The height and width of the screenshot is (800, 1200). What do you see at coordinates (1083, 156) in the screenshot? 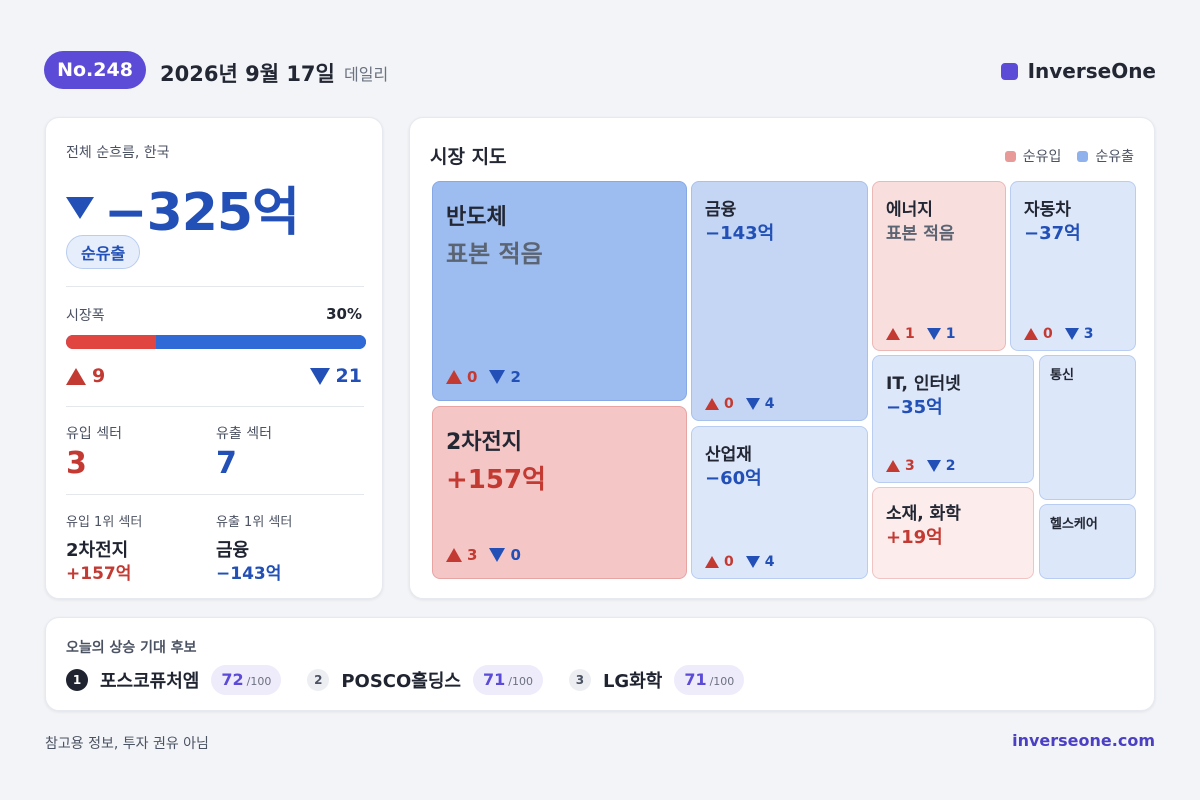
I see `outflow-swatch-icon` at bounding box center [1083, 156].